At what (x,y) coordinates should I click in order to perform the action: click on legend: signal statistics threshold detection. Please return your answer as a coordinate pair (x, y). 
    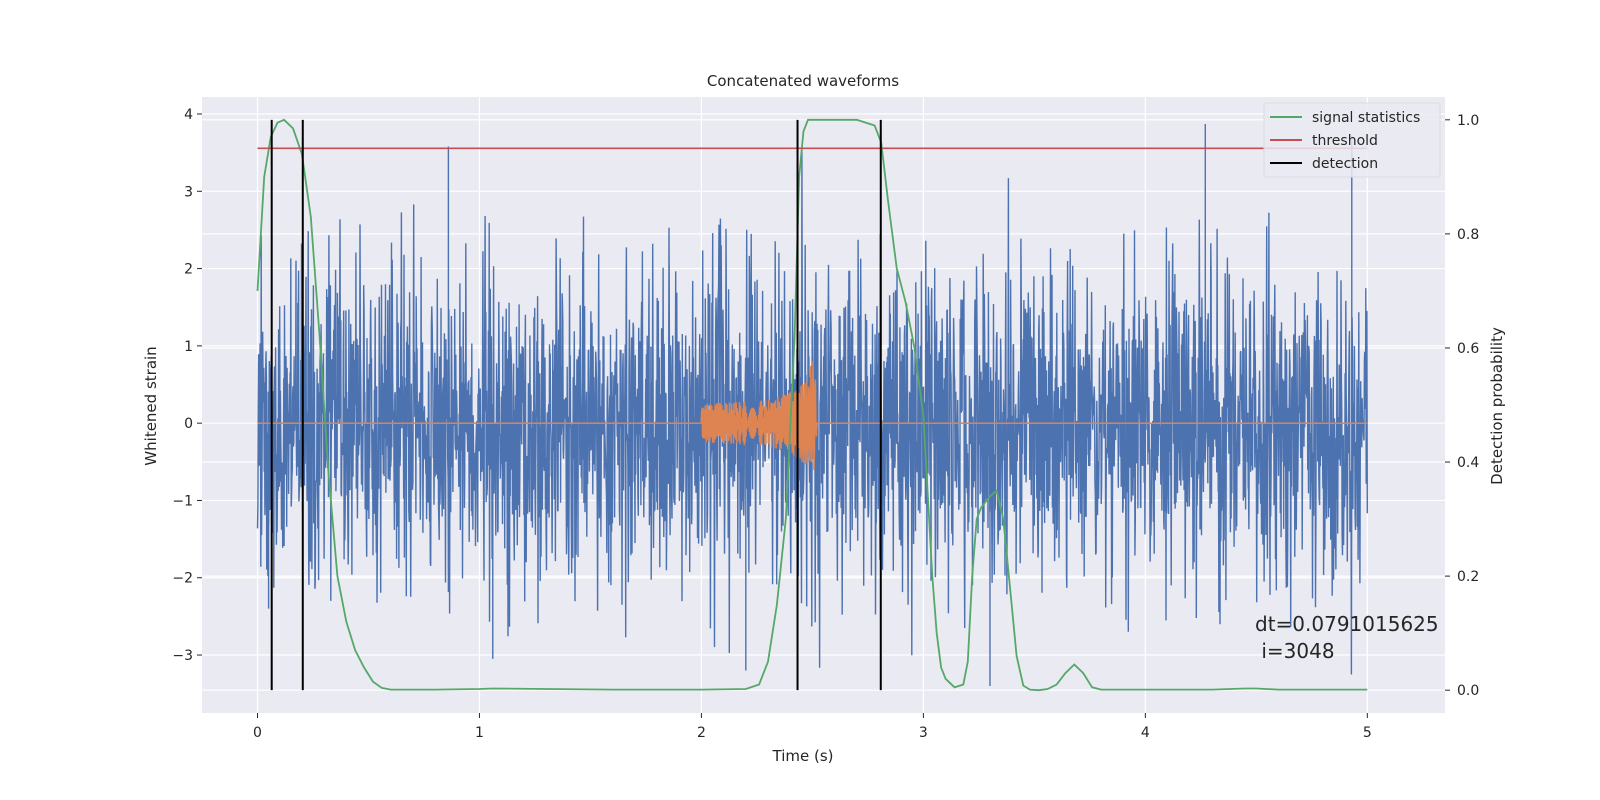
    Looking at the image, I should click on (1352, 140).